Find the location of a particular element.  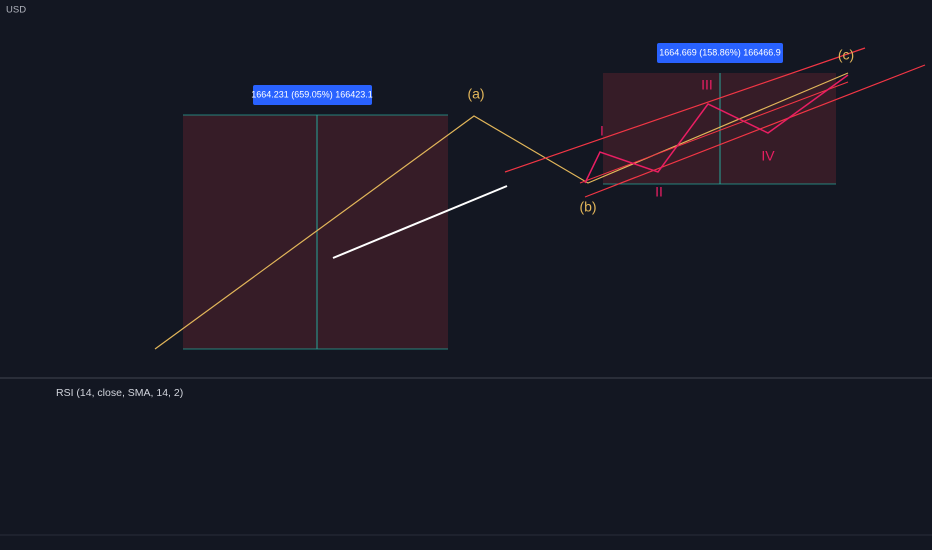

measure-label: 1664.669 (158.86%) 166466.9 is located at coordinates (720, 52).